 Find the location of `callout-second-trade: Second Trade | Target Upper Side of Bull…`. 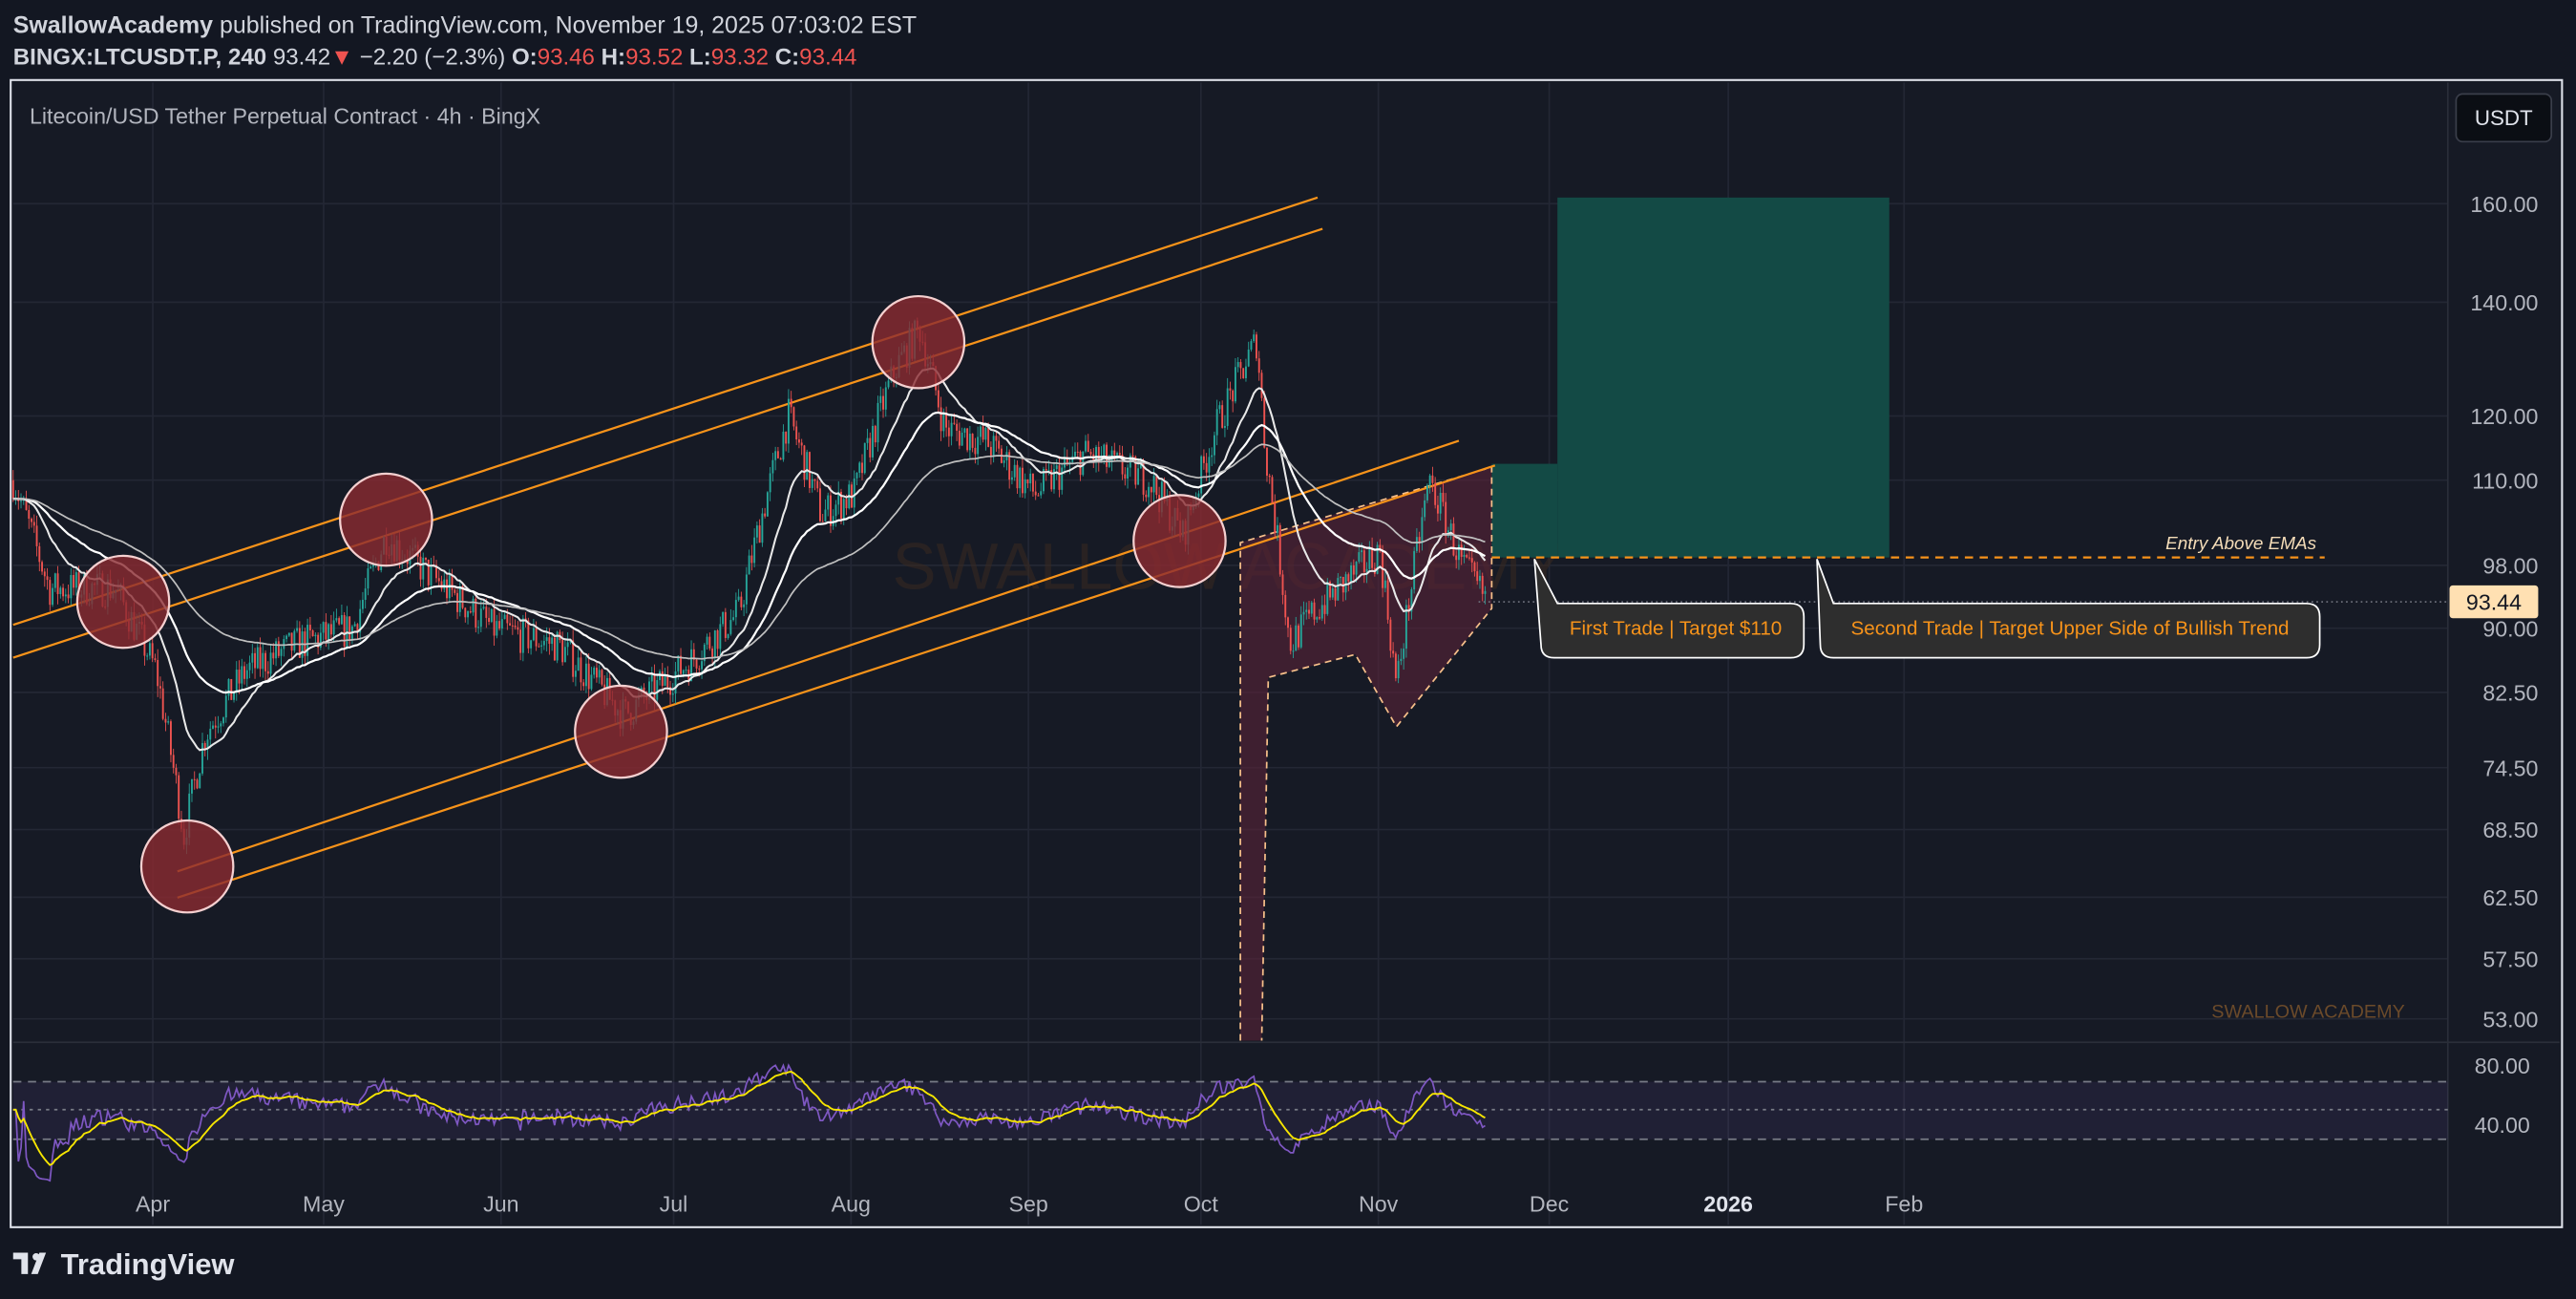

callout-second-trade: Second Trade | Target Upper Side of Bull… is located at coordinates (2068, 609).